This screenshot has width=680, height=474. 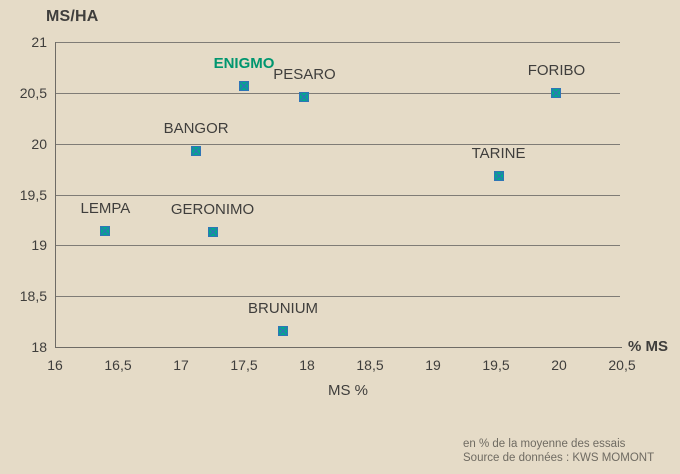 I want to click on x-tick-label: 17, so click(x=181, y=365).